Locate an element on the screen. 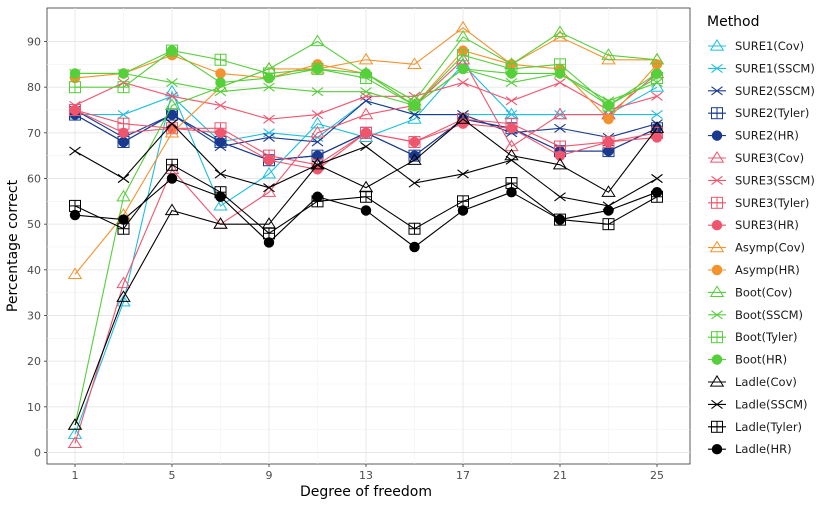 This screenshot has height=508, width=830. legend-label: SURE3(Cov) is located at coordinates (769, 158).